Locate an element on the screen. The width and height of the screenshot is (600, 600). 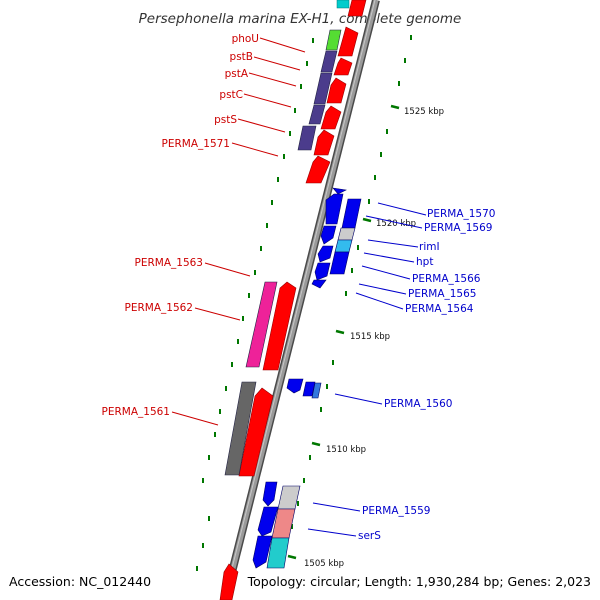
gene-label-perma-1563: PERMA_1563 is located at coordinates (169, 263).